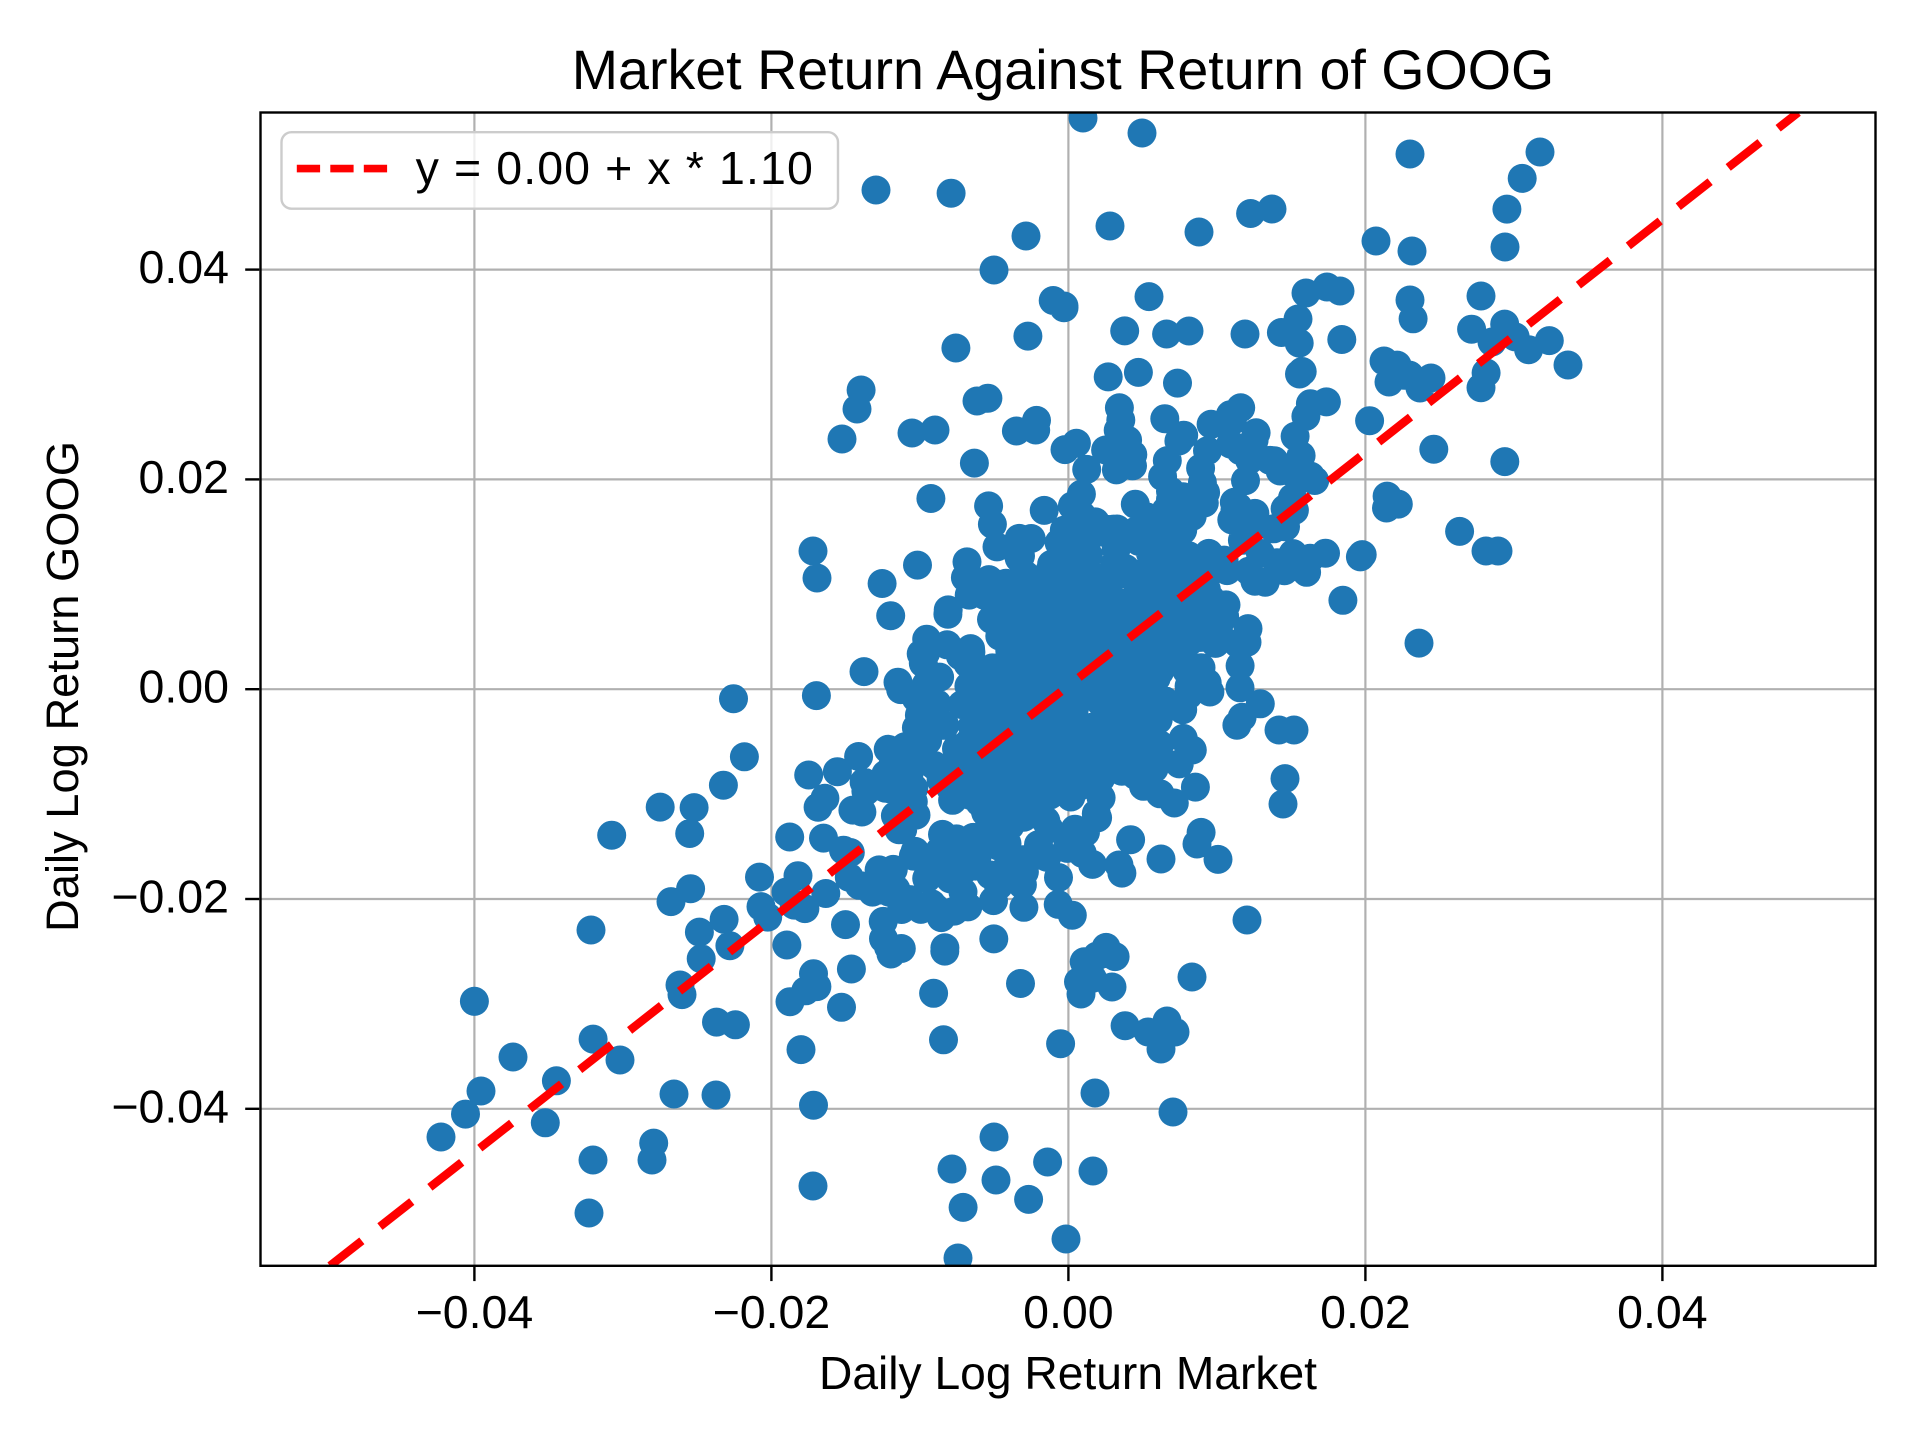  I want to click on svg-text: y = 0.00 + x * 1.10, so click(615, 168).